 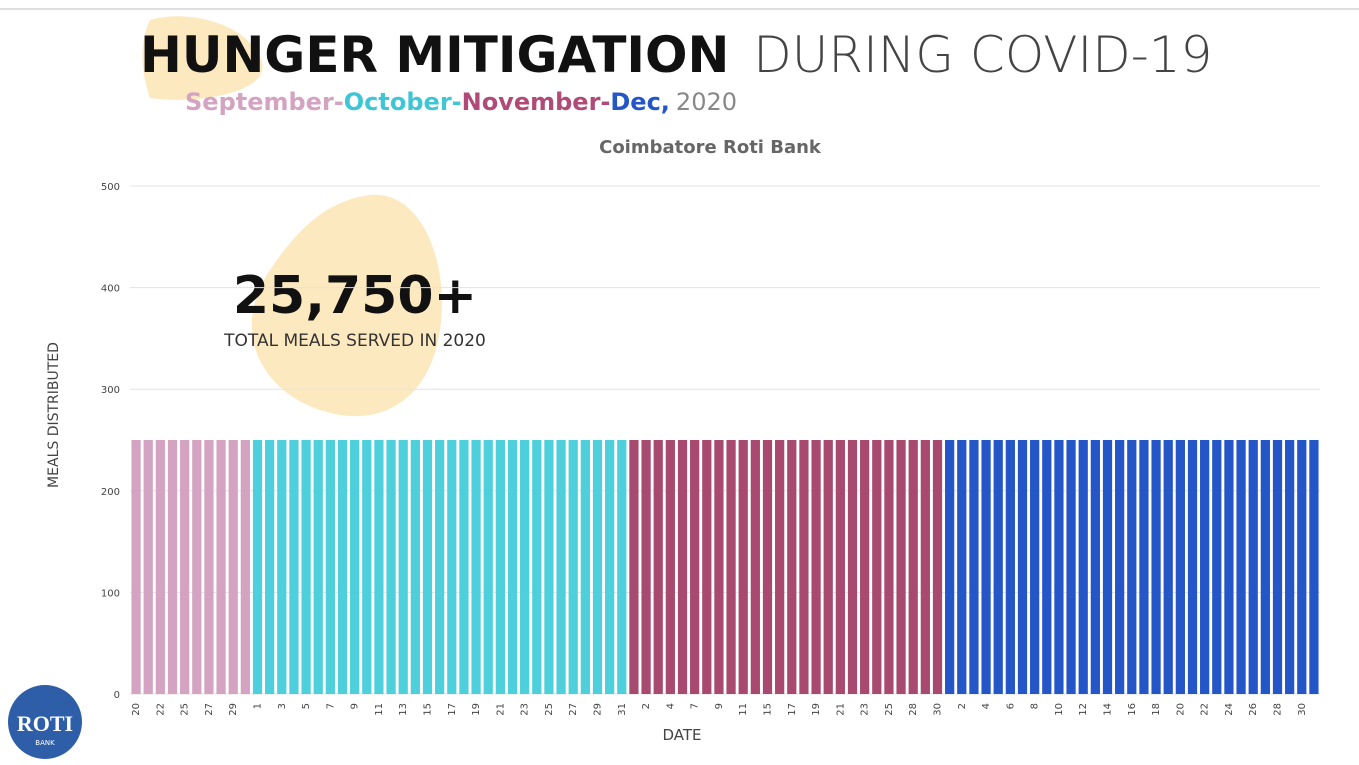 What do you see at coordinates (695, 706) in the screenshot?
I see `x-tick-label: 7` at bounding box center [695, 706].